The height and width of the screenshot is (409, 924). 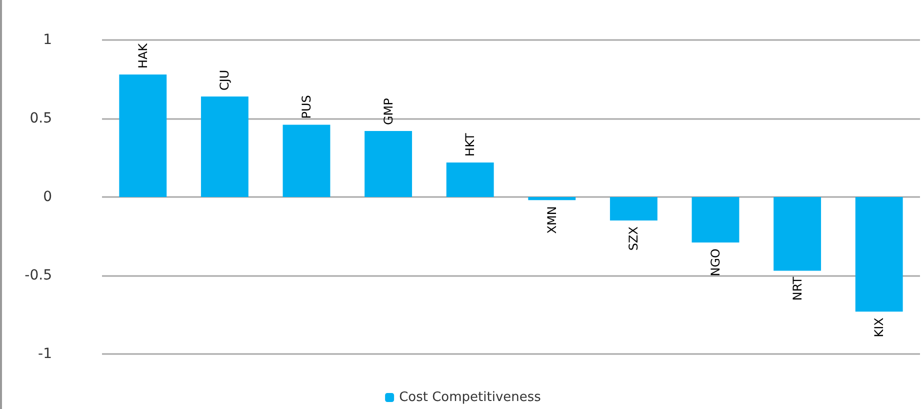 What do you see at coordinates (45, 354) in the screenshot?
I see `y-tick-label: -1` at bounding box center [45, 354].